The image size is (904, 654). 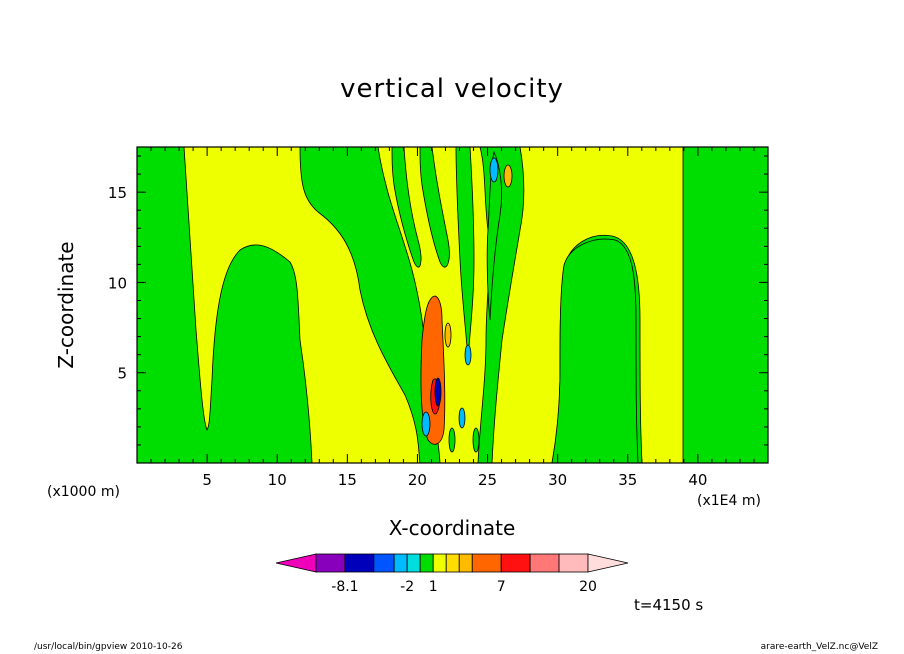 I want to click on x-tick-label: 40, so click(x=697, y=480).